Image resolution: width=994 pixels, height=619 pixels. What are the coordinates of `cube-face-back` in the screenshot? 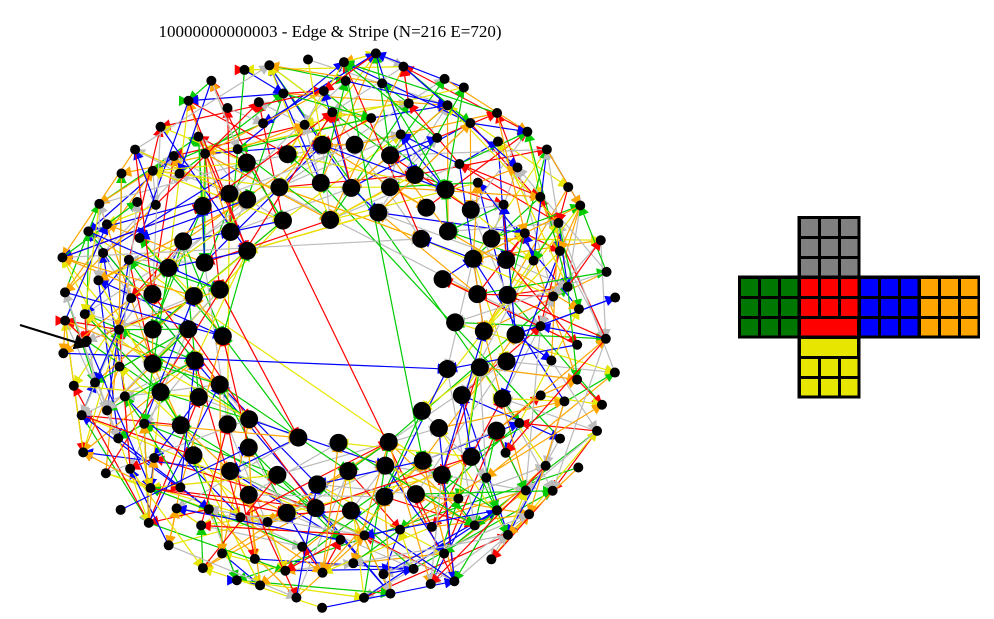 It's located at (948, 307).